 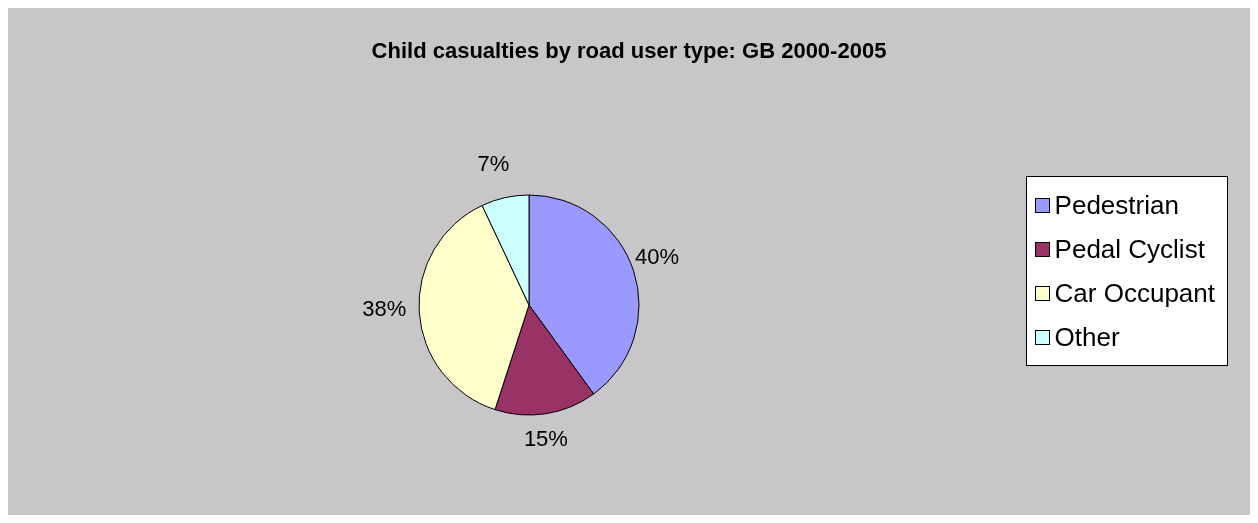 What do you see at coordinates (629, 51) in the screenshot?
I see `chart-title: Child casualties by road user type: GB 2000-2005` at bounding box center [629, 51].